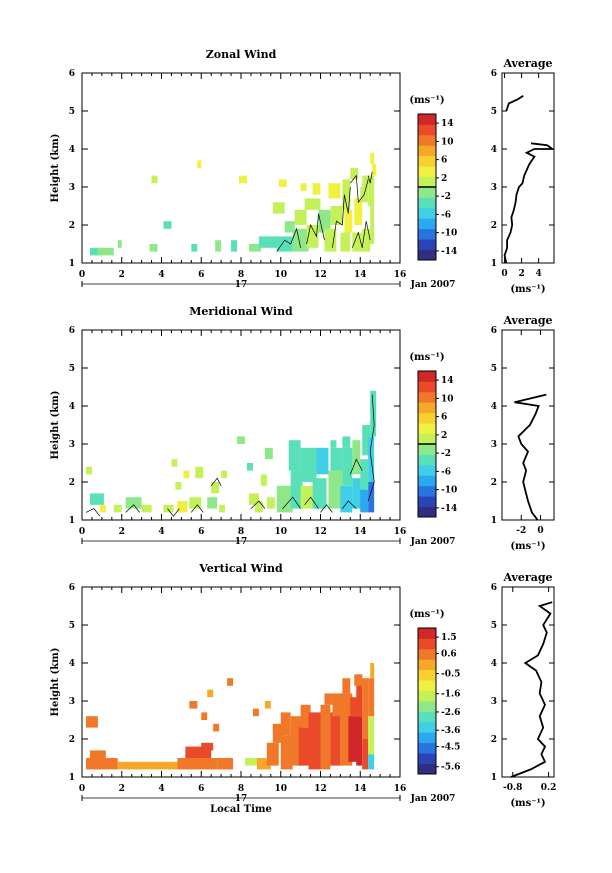 The height and width of the screenshot is (873, 612). What do you see at coordinates (72, 407) in the screenshot?
I see `y-tick-label: 4` at bounding box center [72, 407].